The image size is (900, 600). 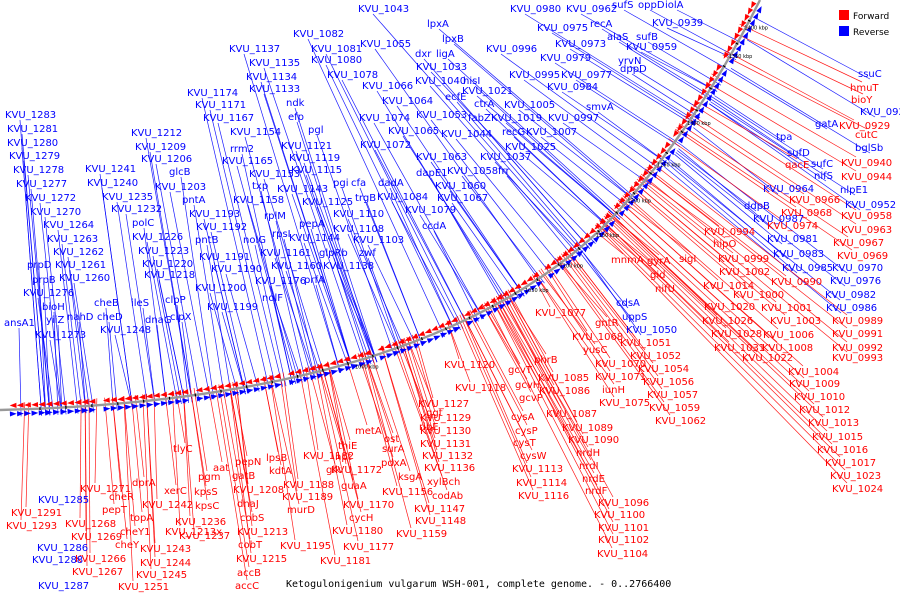 I want to click on reverse-gene-label: KVU_0962, so click(x=591, y=9).